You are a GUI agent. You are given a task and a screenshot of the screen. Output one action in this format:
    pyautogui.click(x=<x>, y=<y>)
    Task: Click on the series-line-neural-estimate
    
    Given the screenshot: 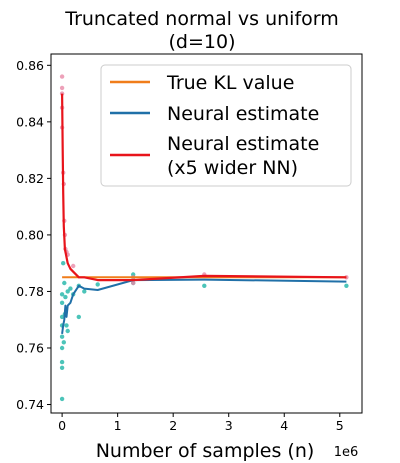 What is the action you would take?
    pyautogui.click(x=204, y=306)
    